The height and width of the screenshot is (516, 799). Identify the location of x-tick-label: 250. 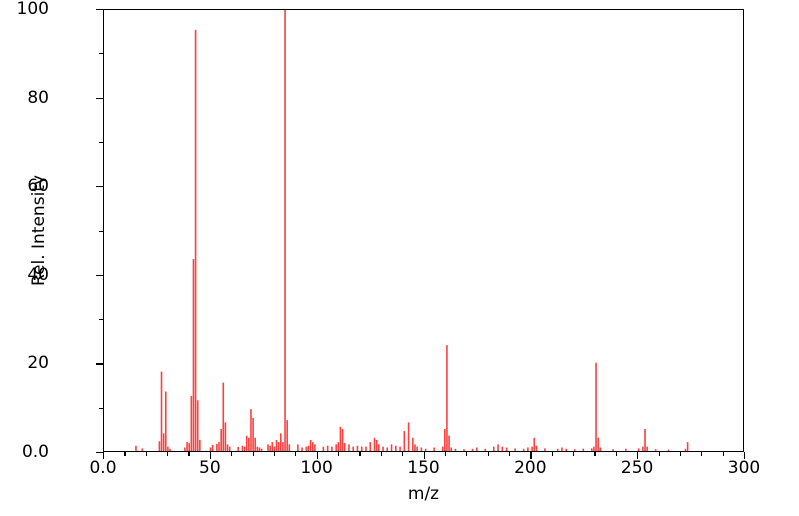
(637, 468).